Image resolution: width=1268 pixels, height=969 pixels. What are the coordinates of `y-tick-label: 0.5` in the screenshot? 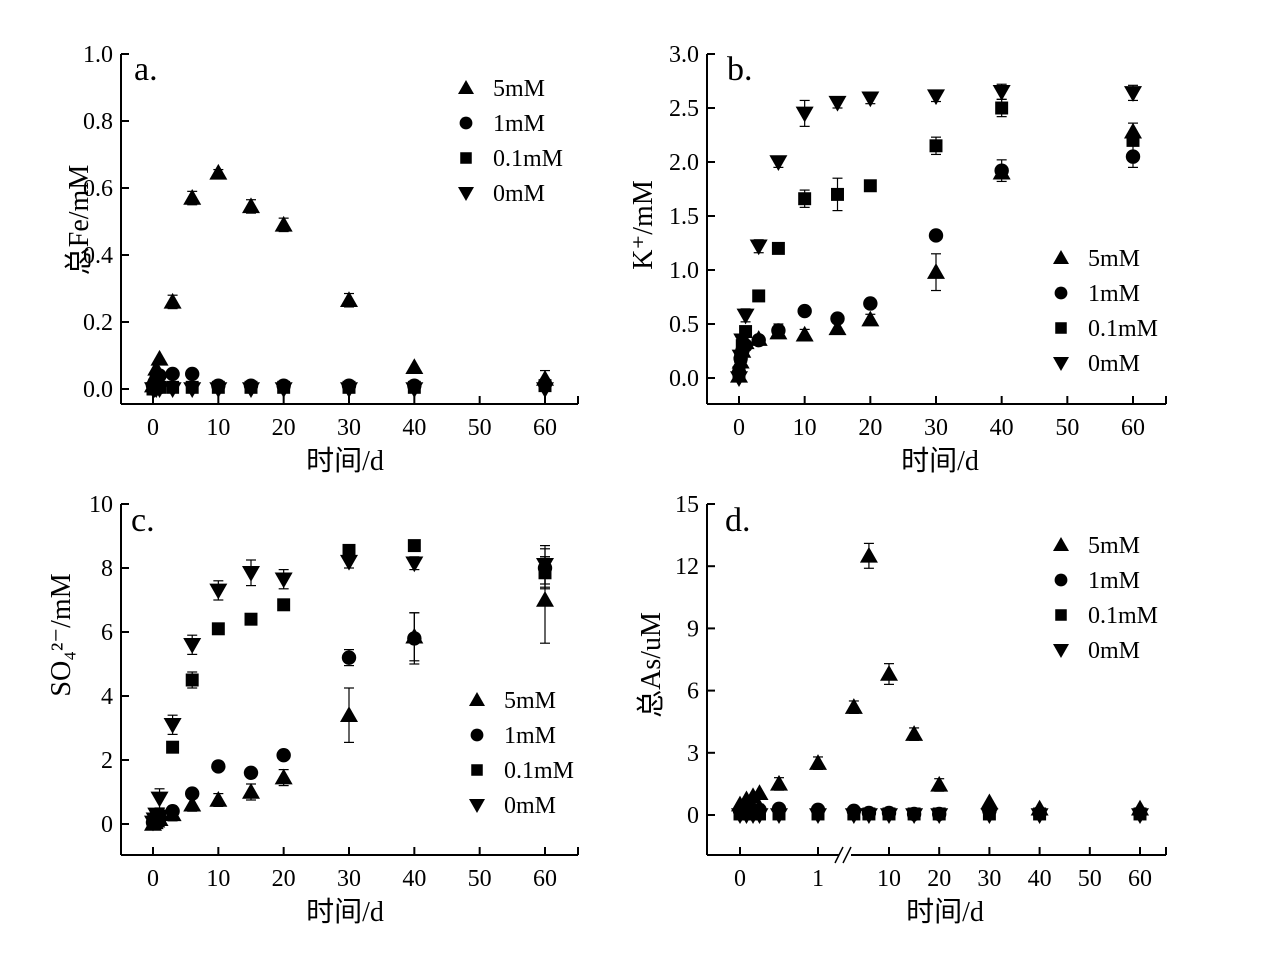 It's located at (684, 325).